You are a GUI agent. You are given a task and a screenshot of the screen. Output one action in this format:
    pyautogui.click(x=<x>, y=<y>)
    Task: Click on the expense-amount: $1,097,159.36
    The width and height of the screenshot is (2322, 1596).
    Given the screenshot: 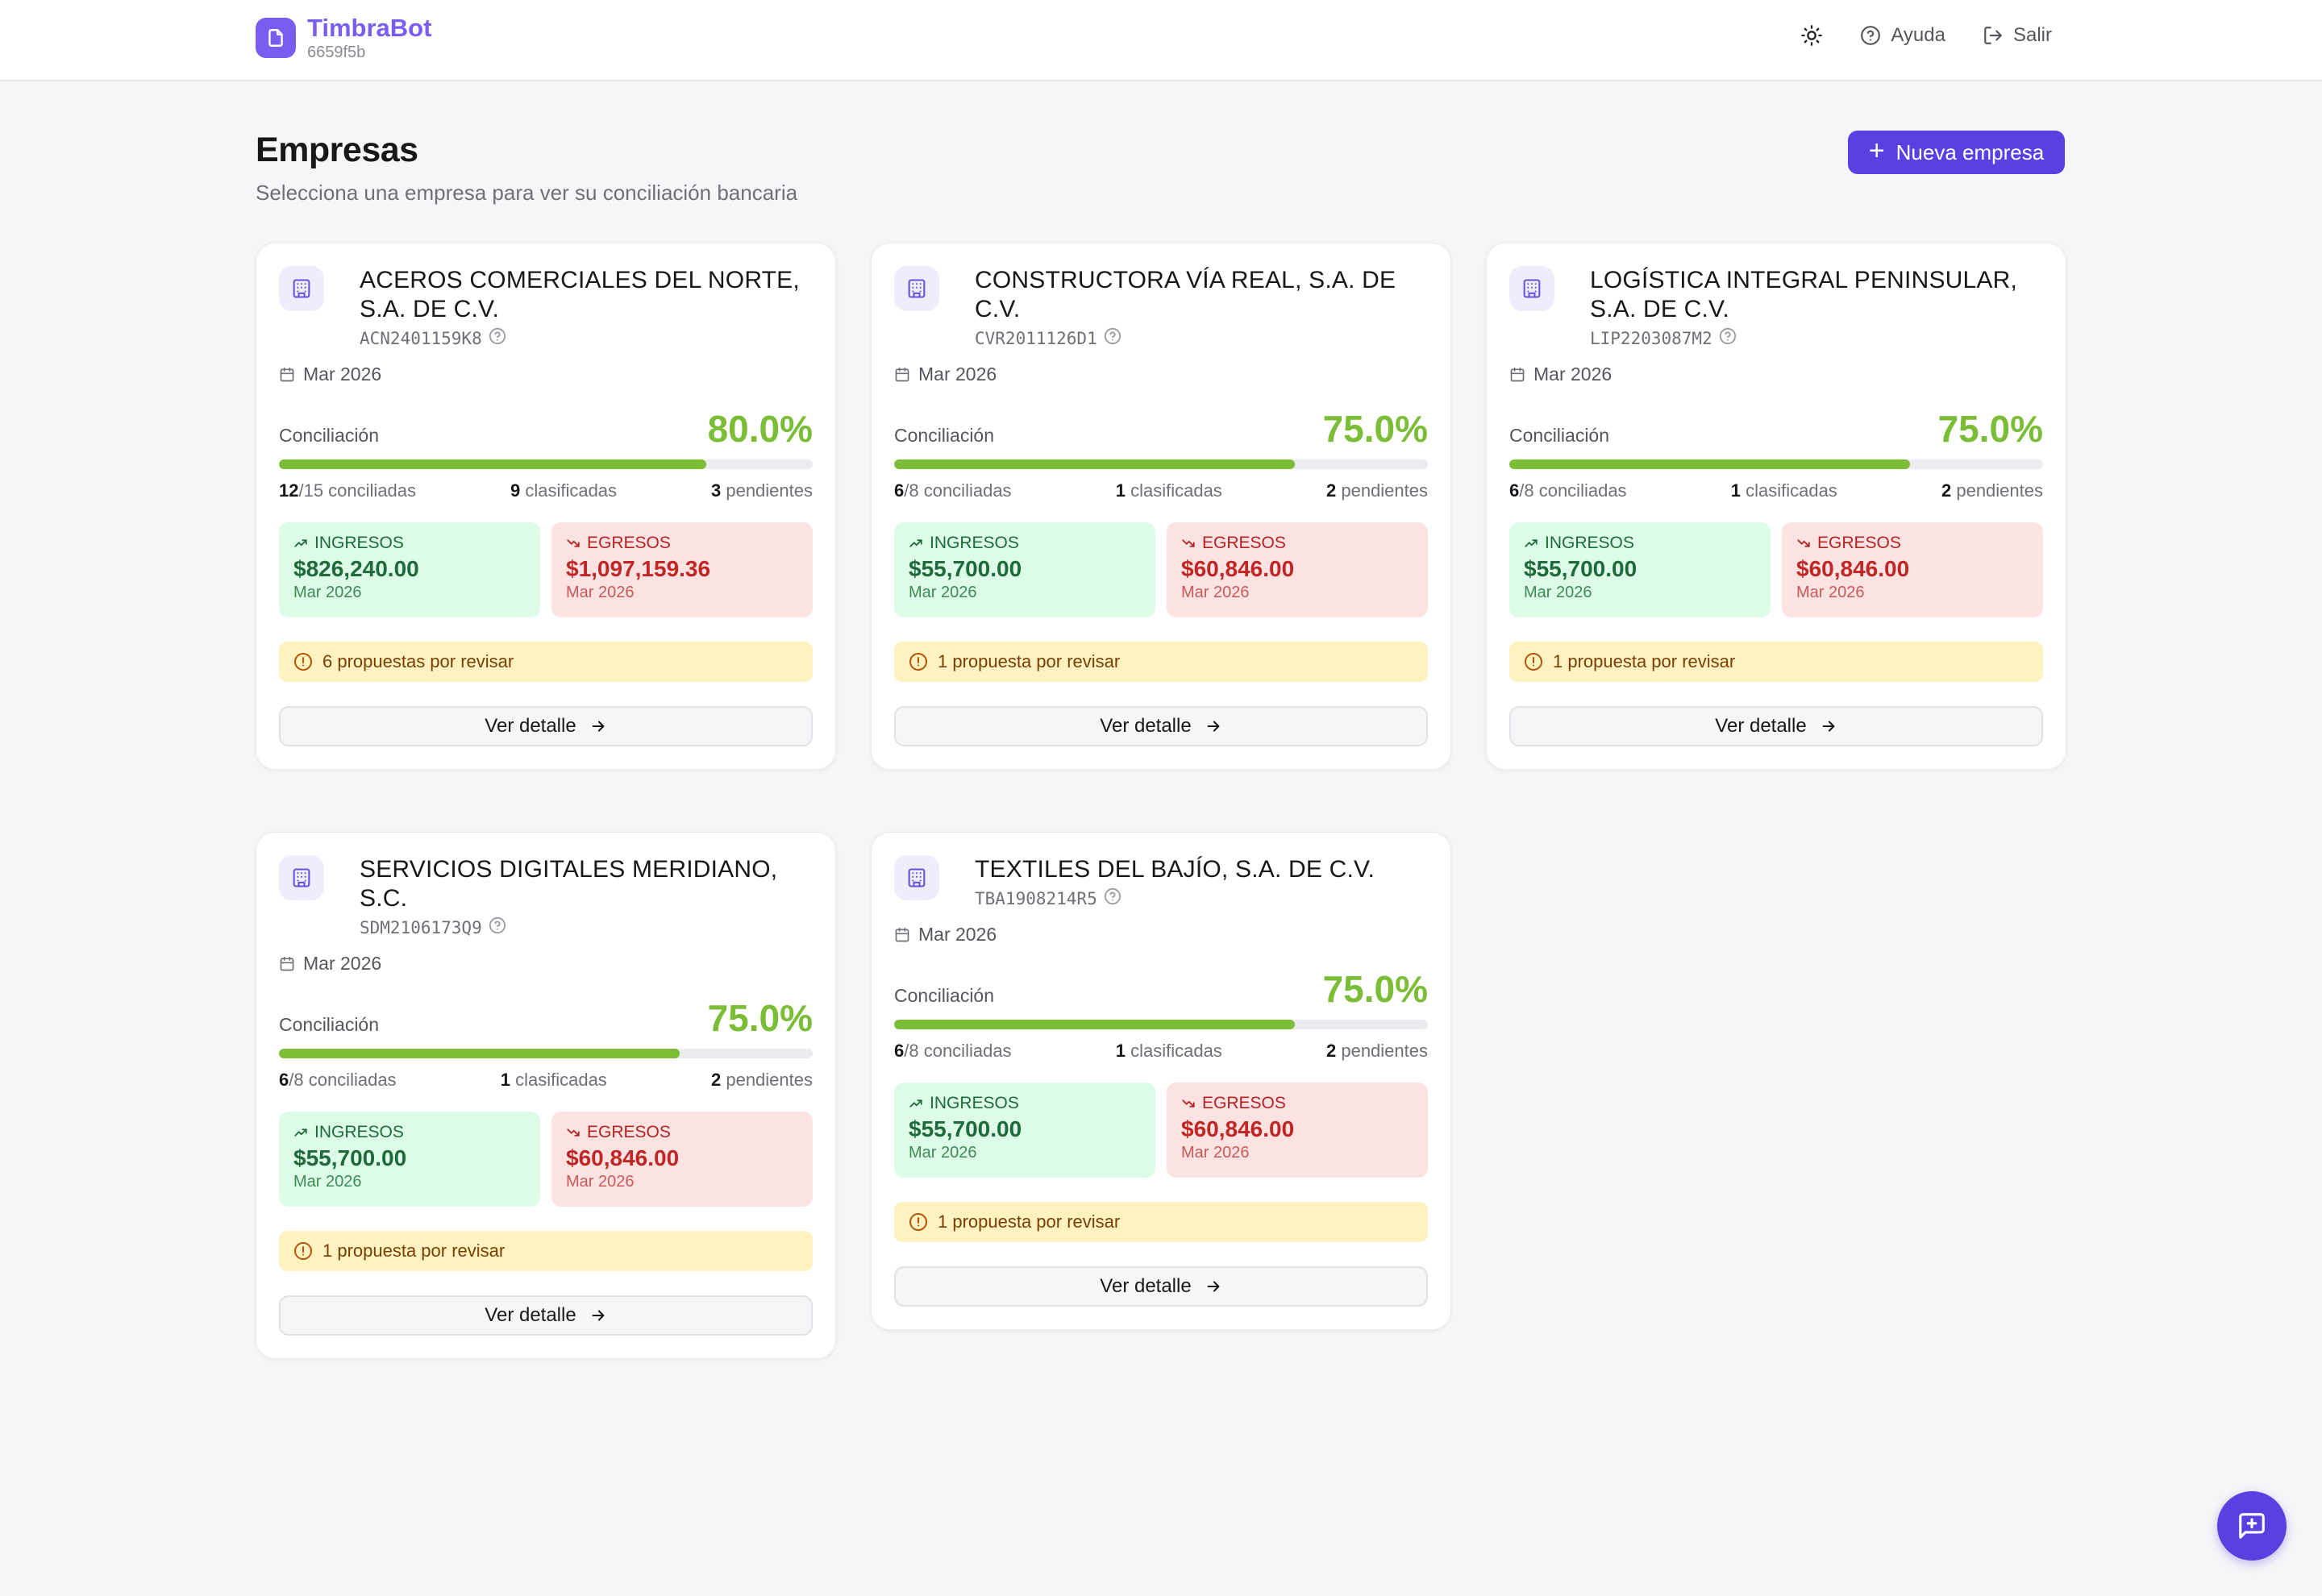 What is the action you would take?
    pyautogui.click(x=638, y=568)
    